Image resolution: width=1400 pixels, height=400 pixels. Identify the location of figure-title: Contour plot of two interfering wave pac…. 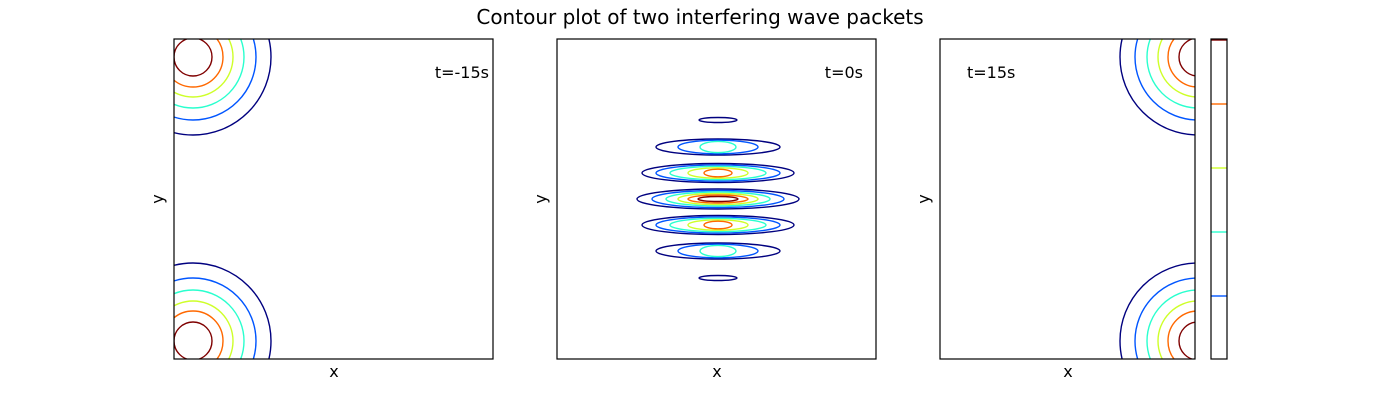
(699, 17).